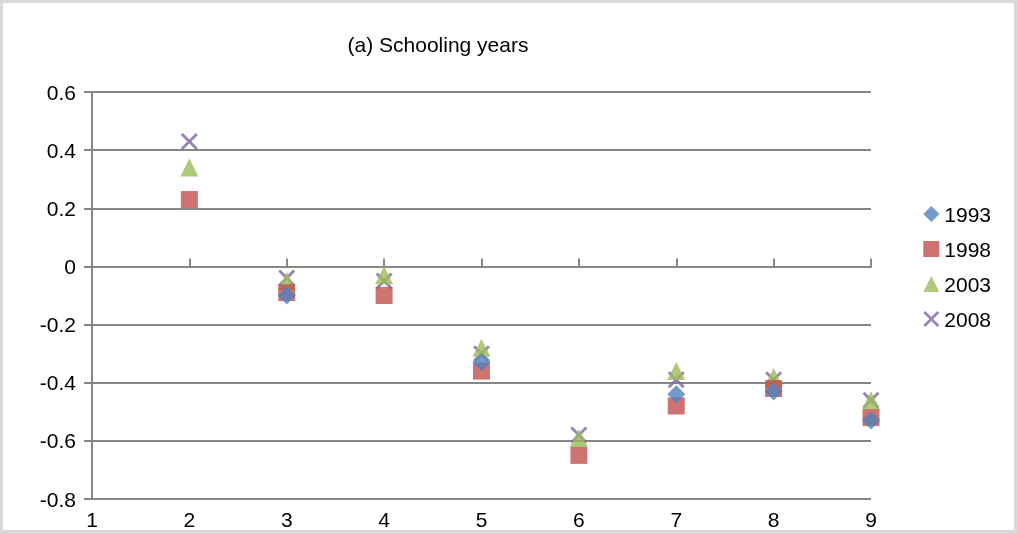  I want to click on y-tick-label: 0.4, so click(61, 150).